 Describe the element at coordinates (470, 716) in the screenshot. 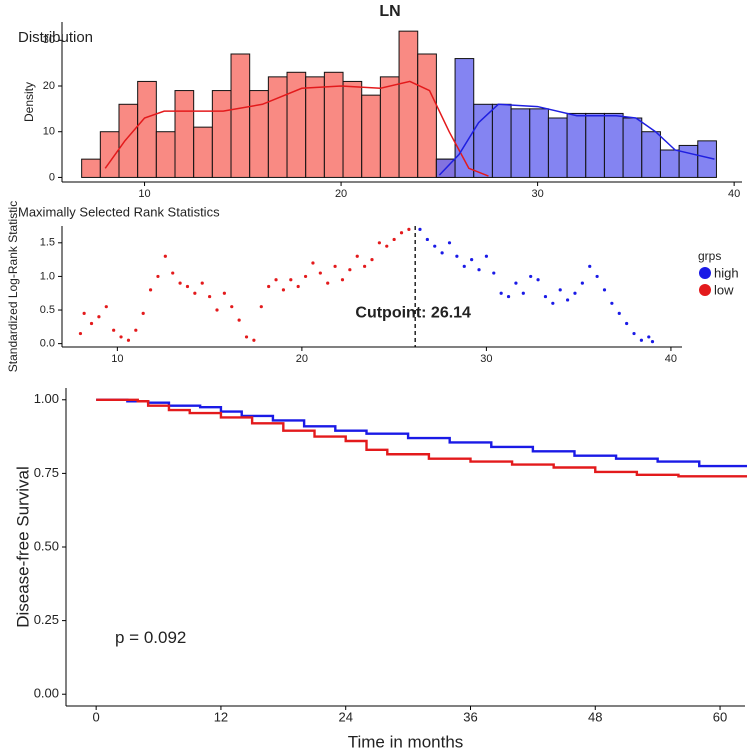

I see `x-tick-label: 36` at that location.